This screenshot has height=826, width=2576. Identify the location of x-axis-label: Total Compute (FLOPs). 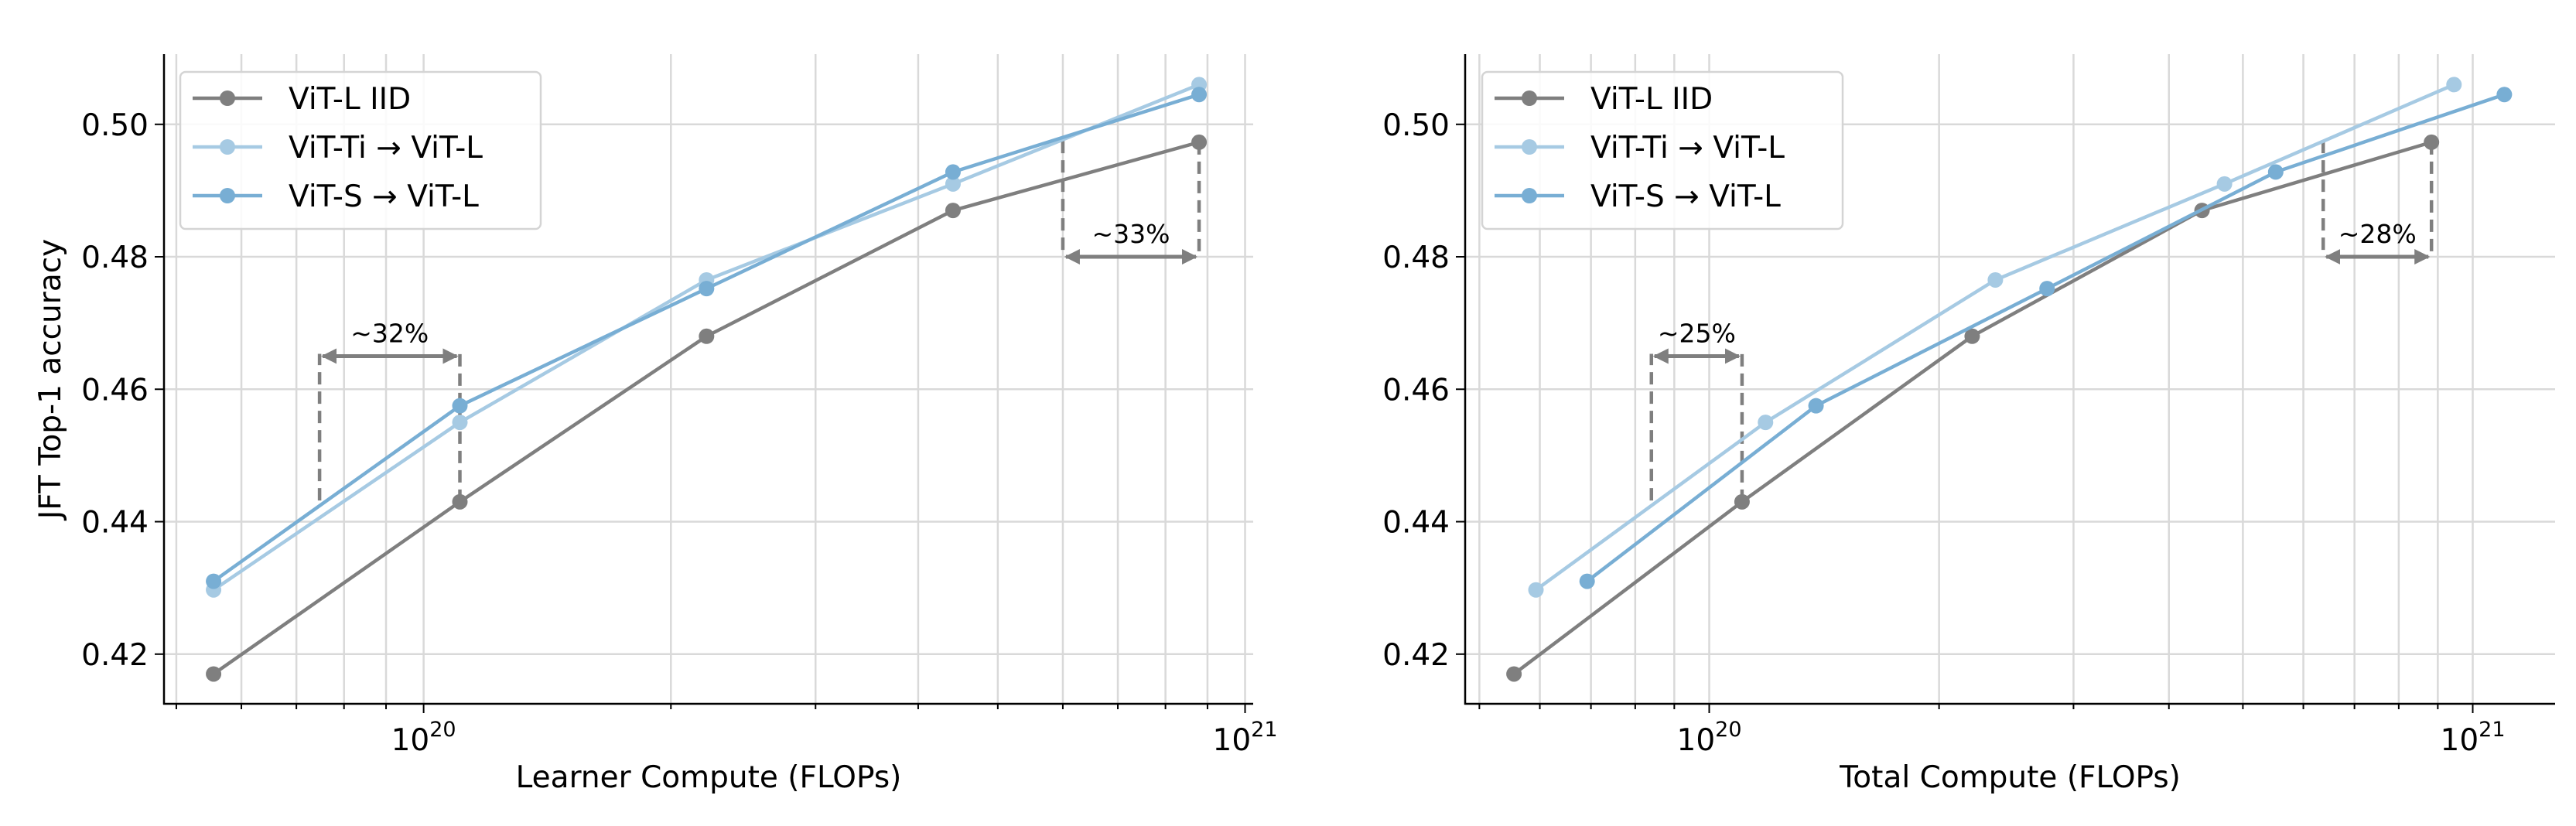
(2010, 777).